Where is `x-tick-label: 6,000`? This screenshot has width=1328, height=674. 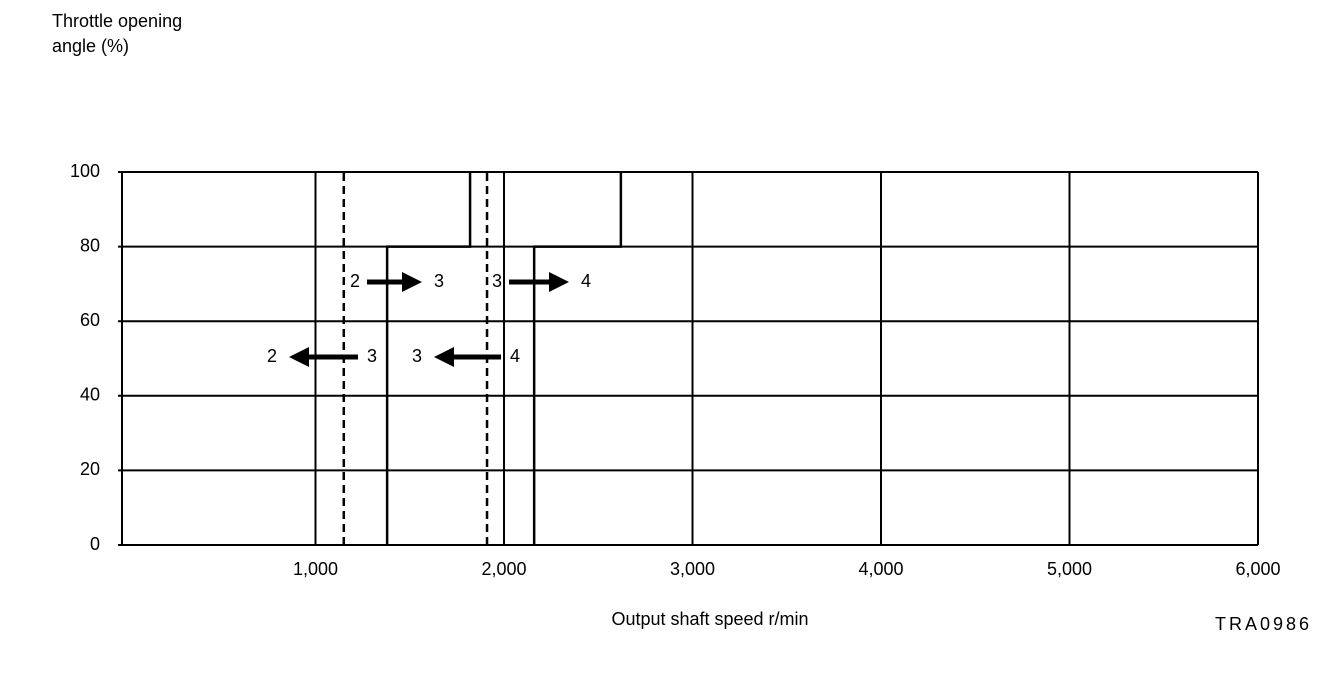
x-tick-label: 6,000 is located at coordinates (1257, 569).